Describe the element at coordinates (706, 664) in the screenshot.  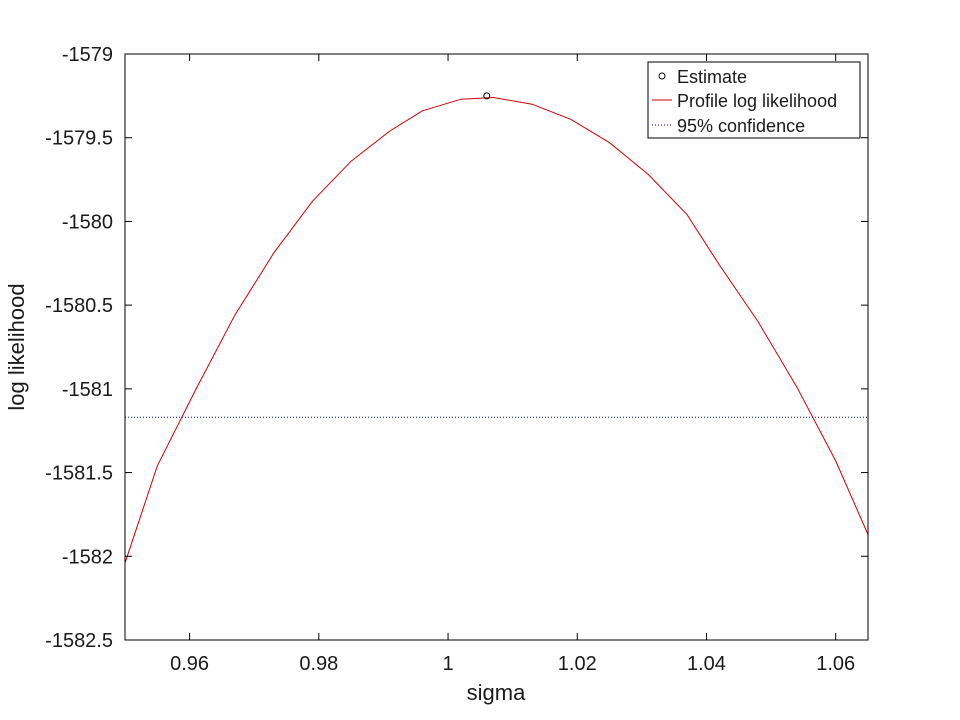
I see `x-tick-label: 1.04` at that location.